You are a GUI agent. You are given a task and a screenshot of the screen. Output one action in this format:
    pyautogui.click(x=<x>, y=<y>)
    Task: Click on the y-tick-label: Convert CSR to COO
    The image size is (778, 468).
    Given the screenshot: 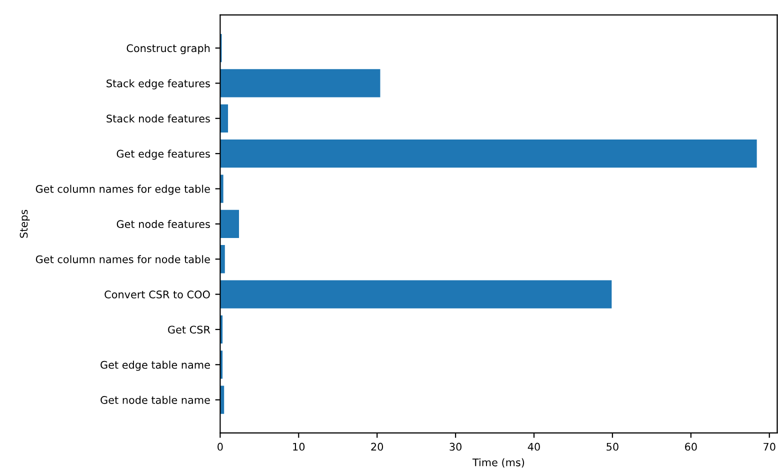 What is the action you would take?
    pyautogui.click(x=157, y=294)
    